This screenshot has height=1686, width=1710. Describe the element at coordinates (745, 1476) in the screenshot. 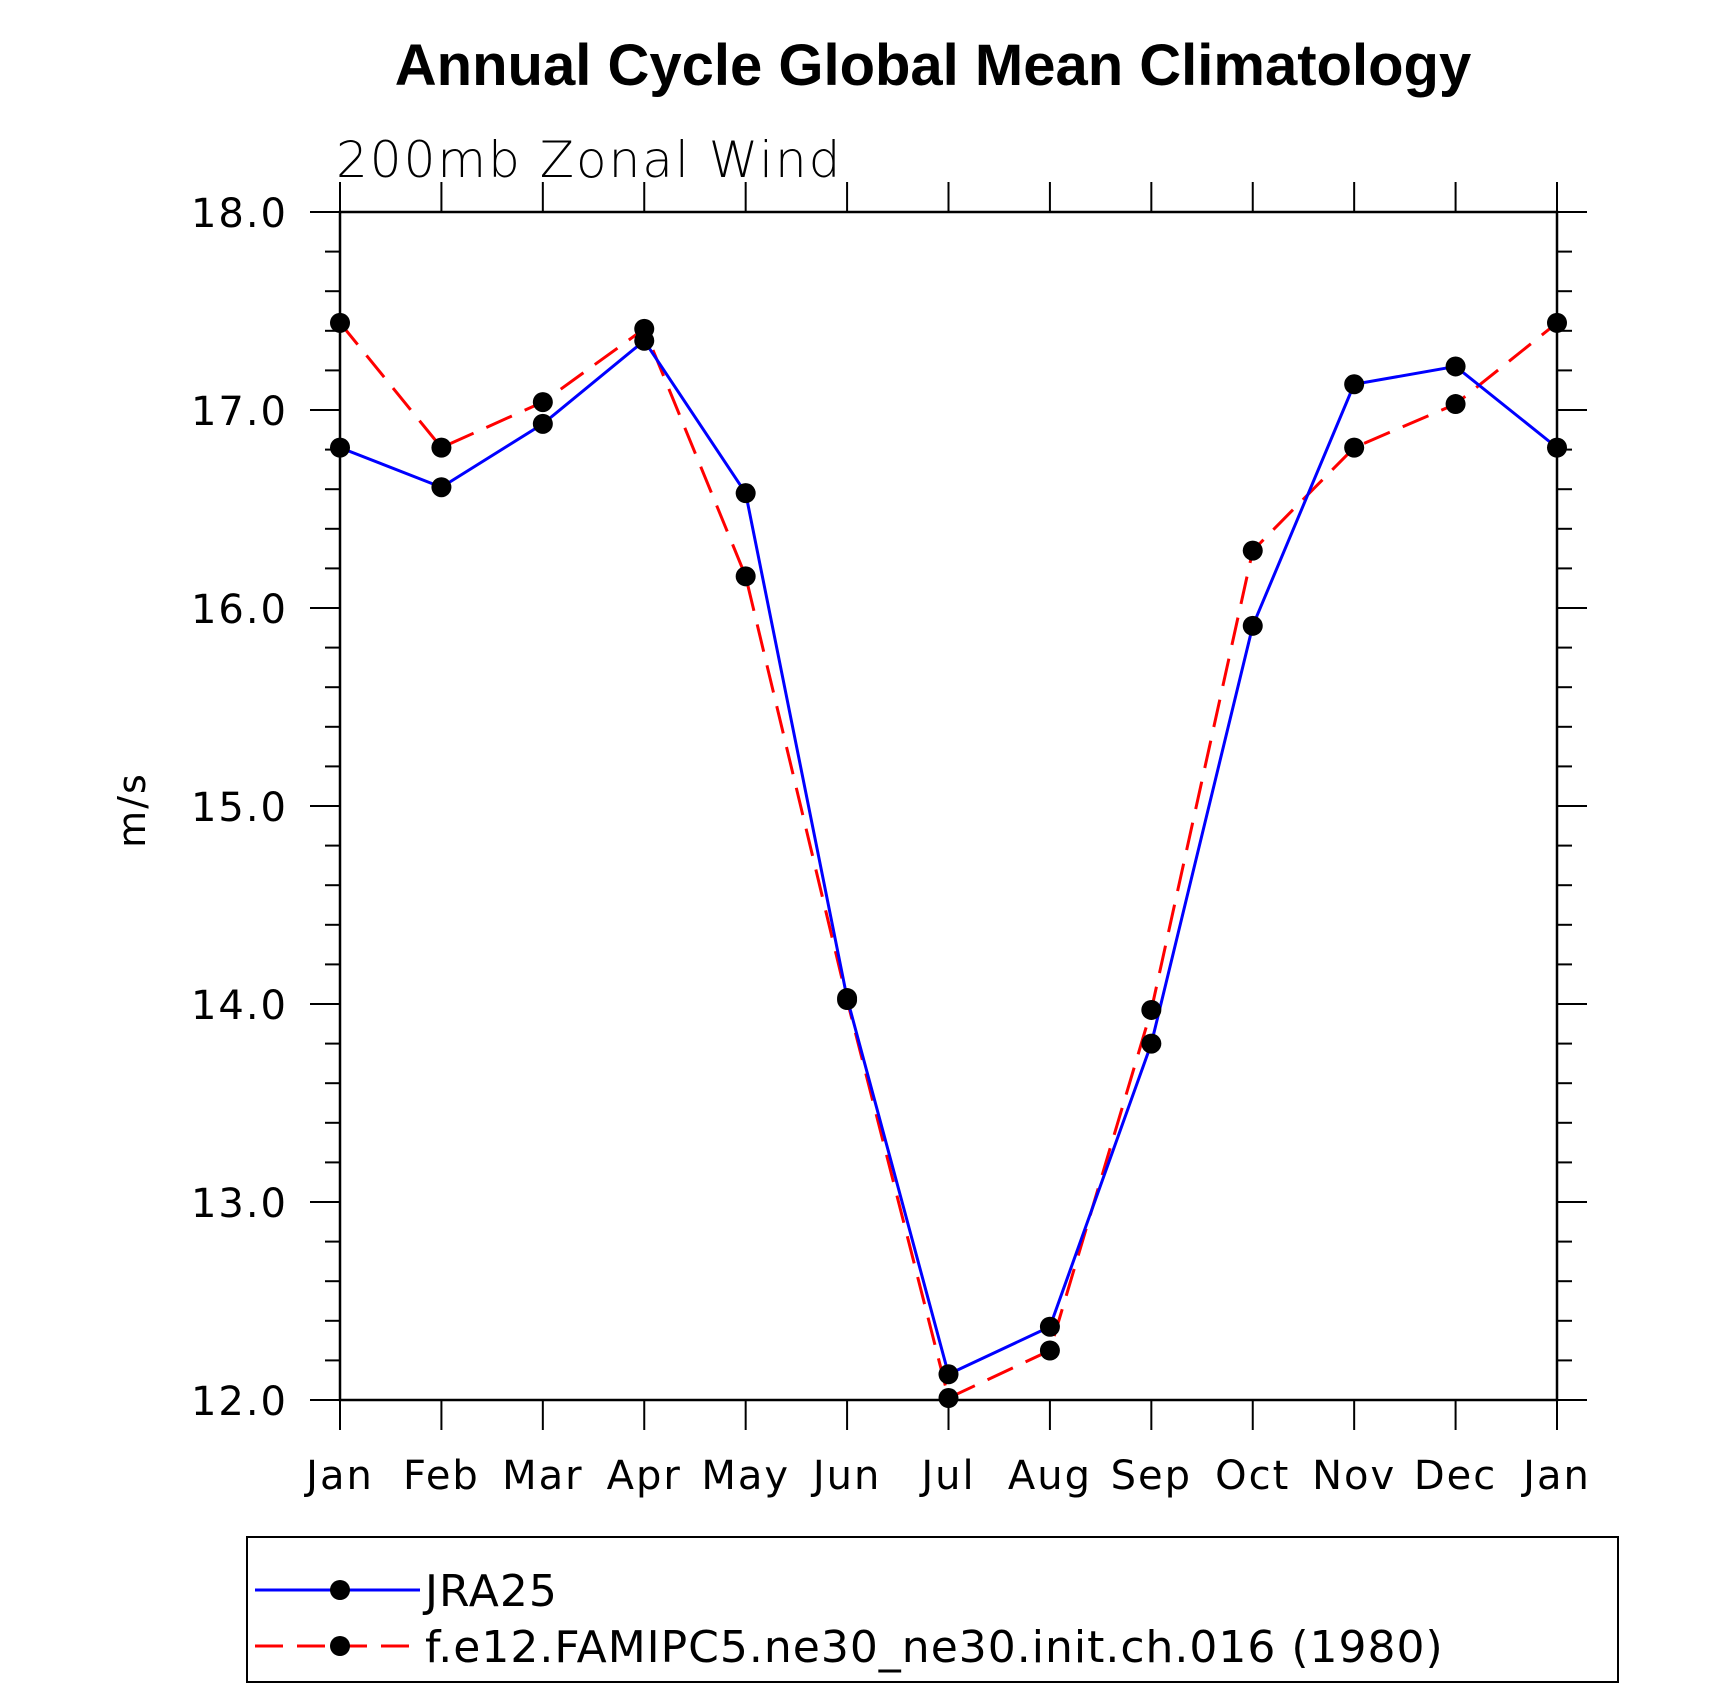

I see `x-tick-label: May` at that location.